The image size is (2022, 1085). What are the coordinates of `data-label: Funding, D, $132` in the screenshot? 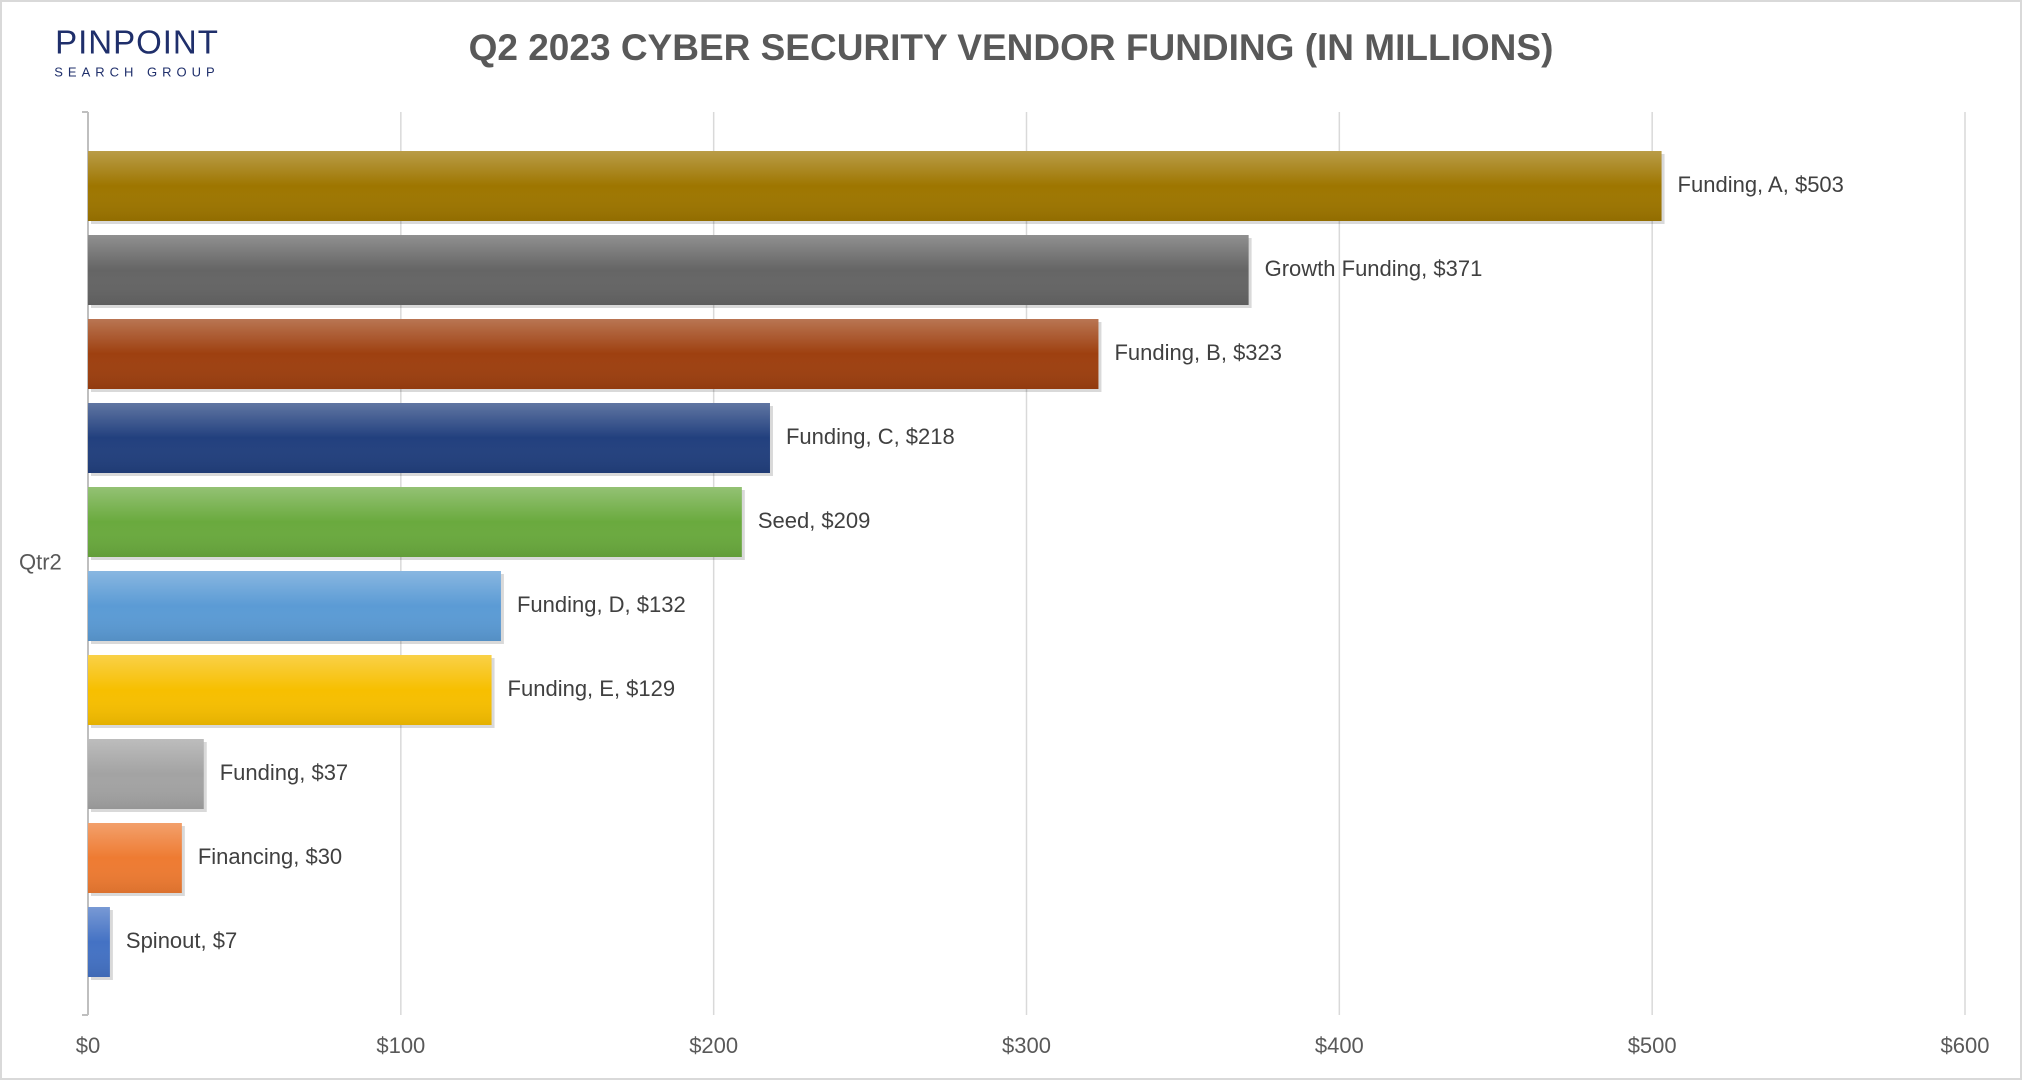 It's located at (601, 604).